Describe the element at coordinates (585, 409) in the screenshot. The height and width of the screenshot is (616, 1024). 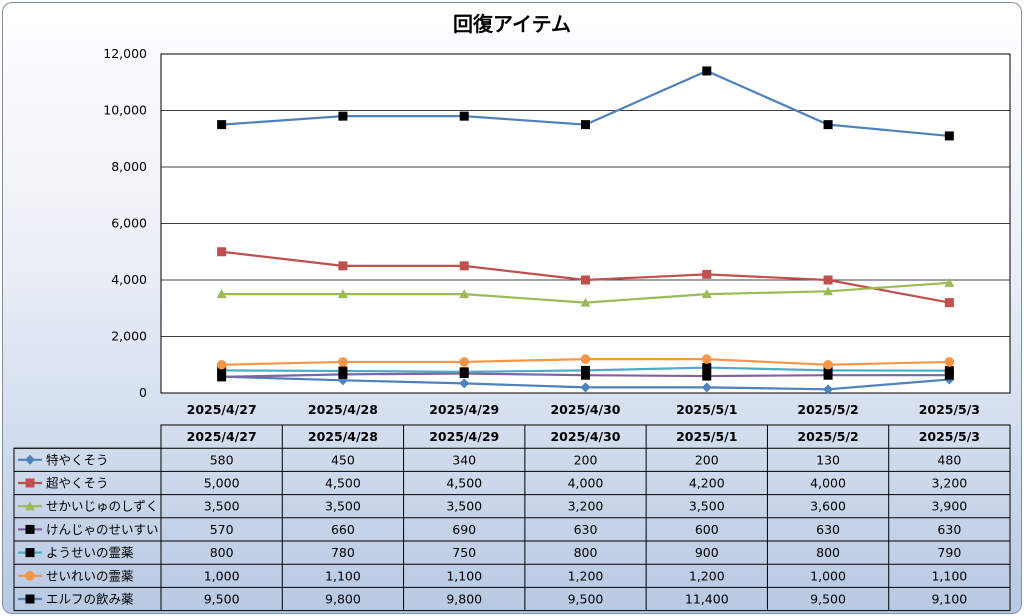
I see `x-tick-label: 2025/4/30` at that location.